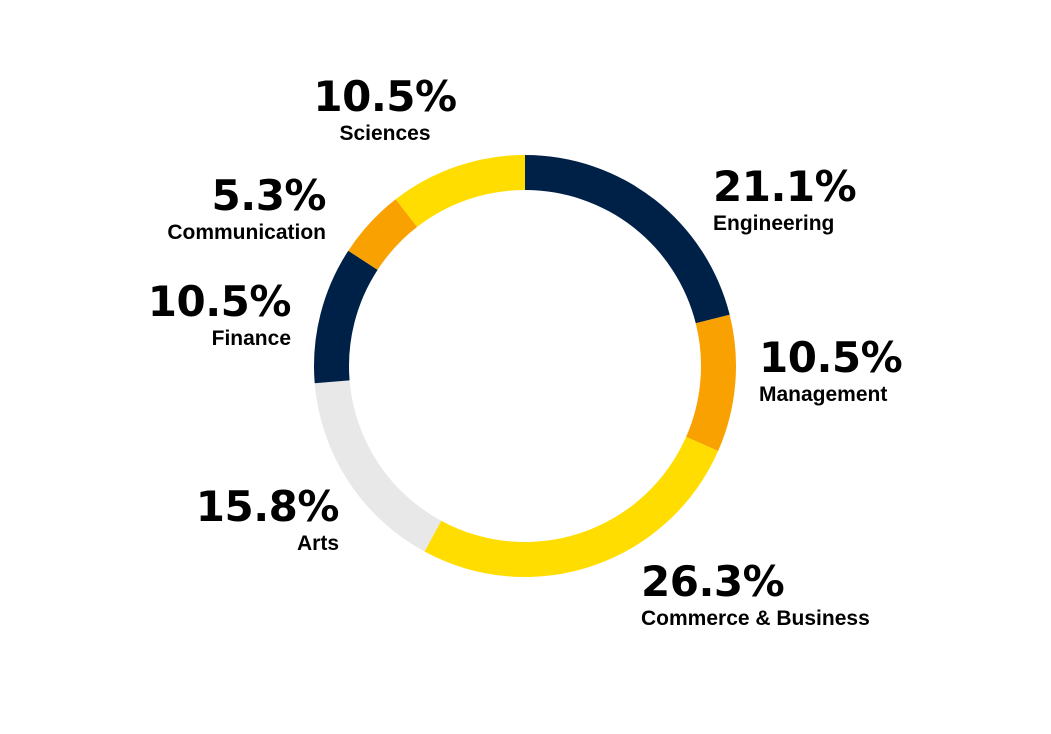  What do you see at coordinates (251, 338) in the screenshot?
I see `category-label: Finance` at bounding box center [251, 338].